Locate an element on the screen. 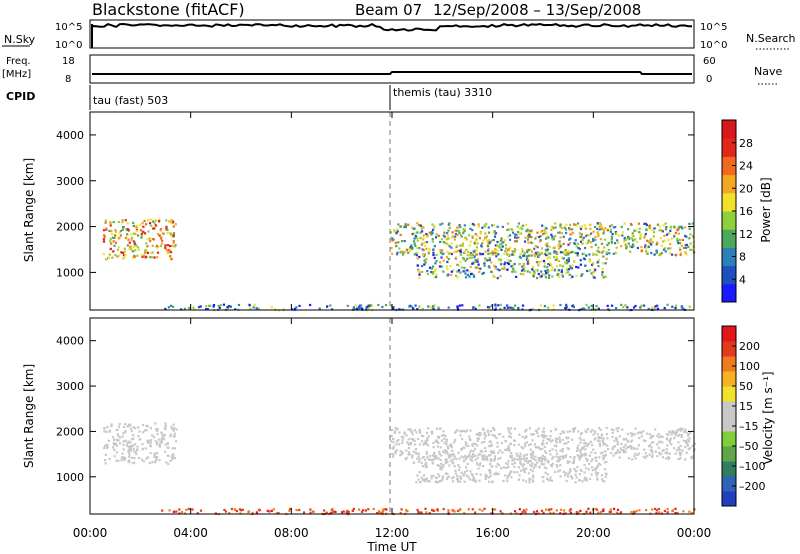  x-tick-label: 08:00 is located at coordinates (291, 533).